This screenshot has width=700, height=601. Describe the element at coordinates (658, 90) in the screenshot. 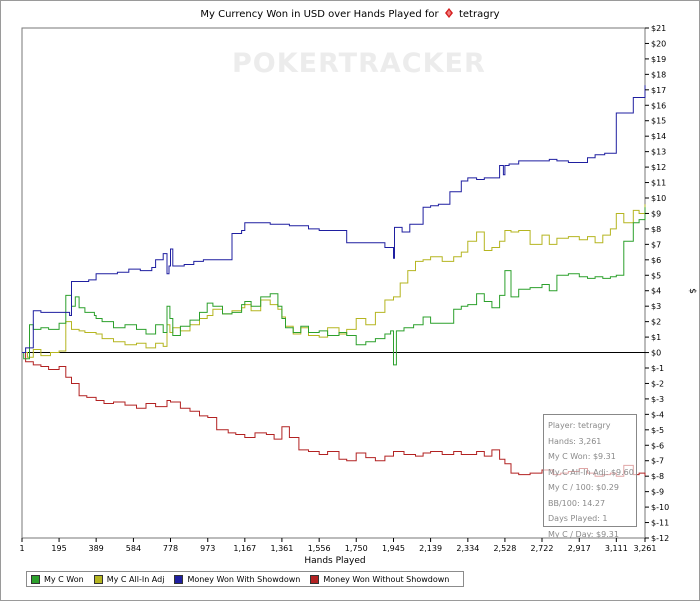

I see `y-tick-label: $17` at that location.